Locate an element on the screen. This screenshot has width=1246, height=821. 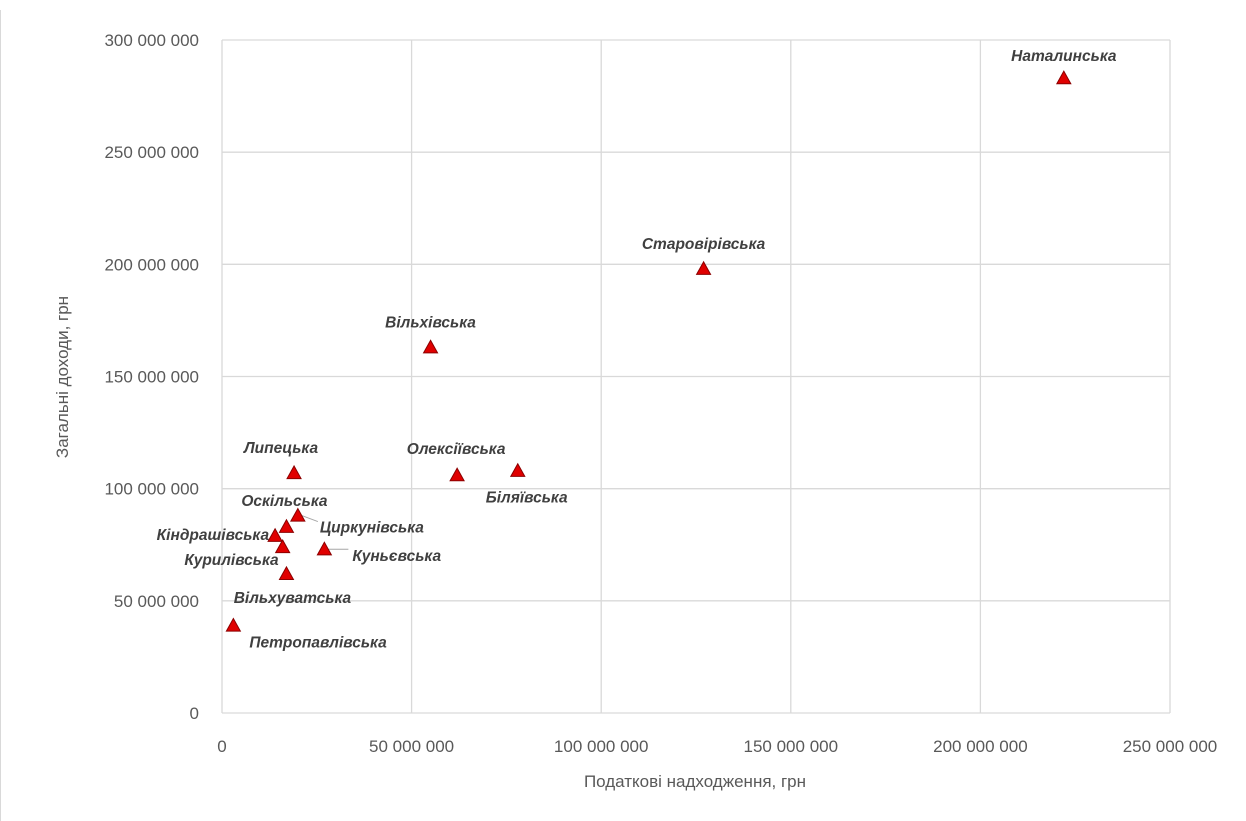
x-tick-label: 250 000 000 is located at coordinates (1170, 746).